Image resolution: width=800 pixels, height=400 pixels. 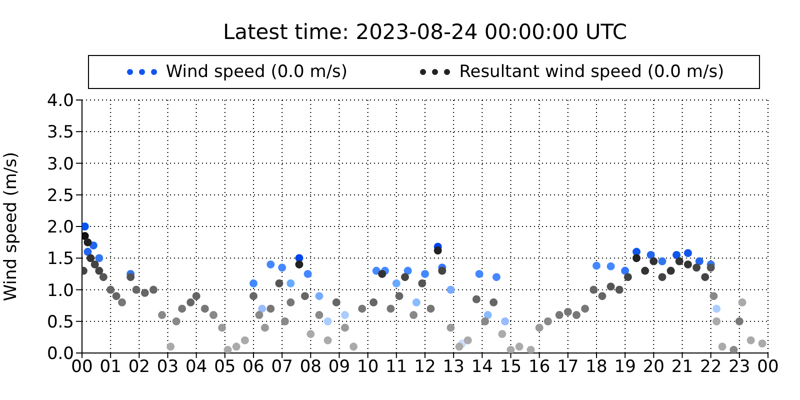 I want to click on x-tick-label: 15, so click(x=511, y=367).